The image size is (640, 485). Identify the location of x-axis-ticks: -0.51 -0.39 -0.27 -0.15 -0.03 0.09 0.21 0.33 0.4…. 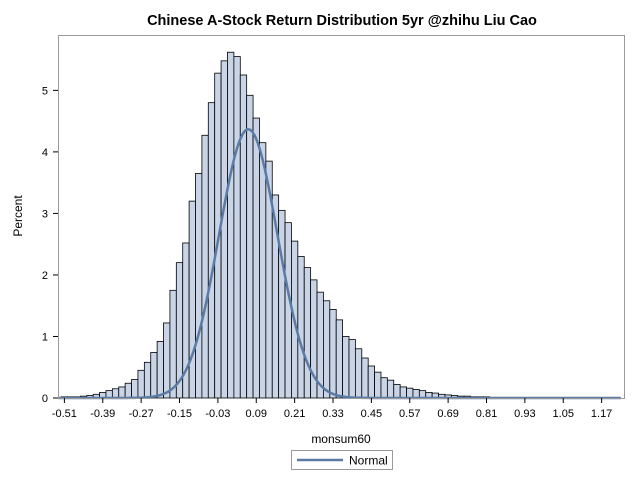
(332, 409).